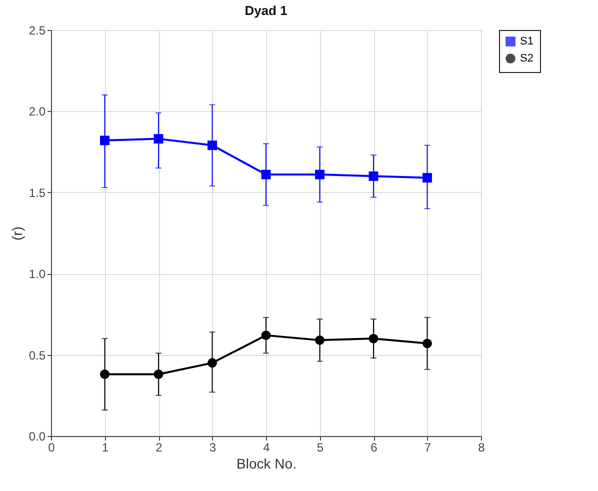  What do you see at coordinates (37, 193) in the screenshot?
I see `y-tick-label: 1.5` at bounding box center [37, 193].